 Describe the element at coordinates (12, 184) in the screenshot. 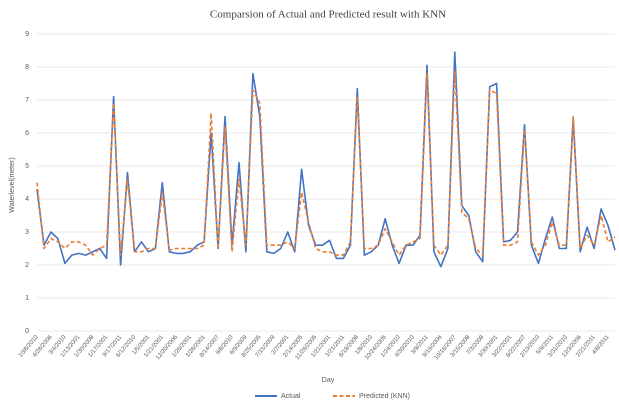

I see `y-axis-label: Waterlevel(meter)` at that location.